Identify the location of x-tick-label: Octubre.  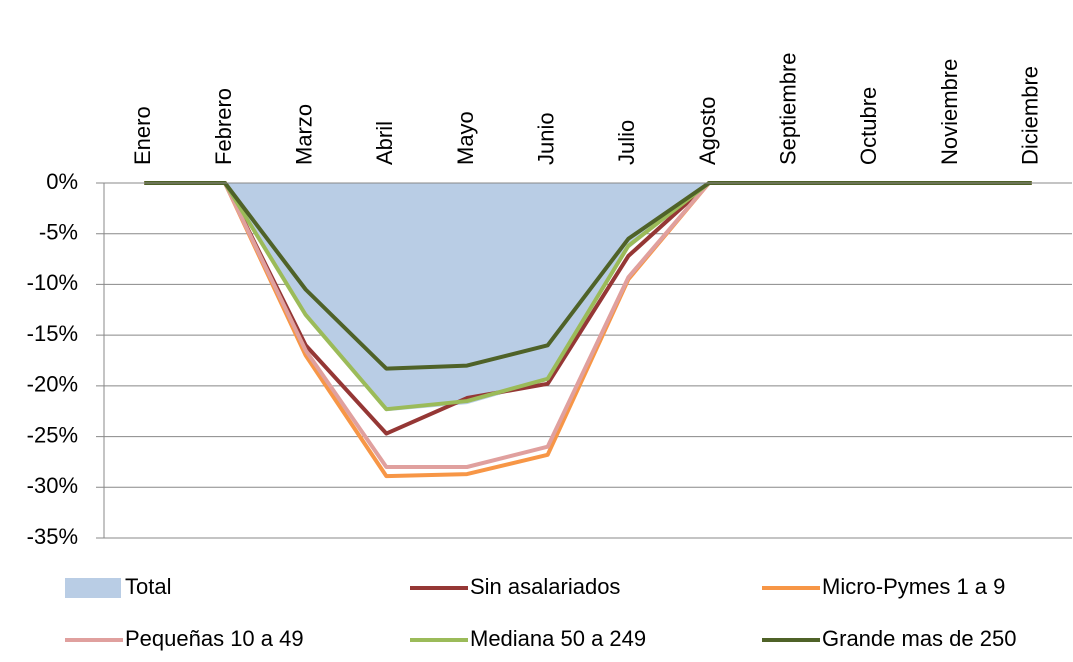
(868, 126).